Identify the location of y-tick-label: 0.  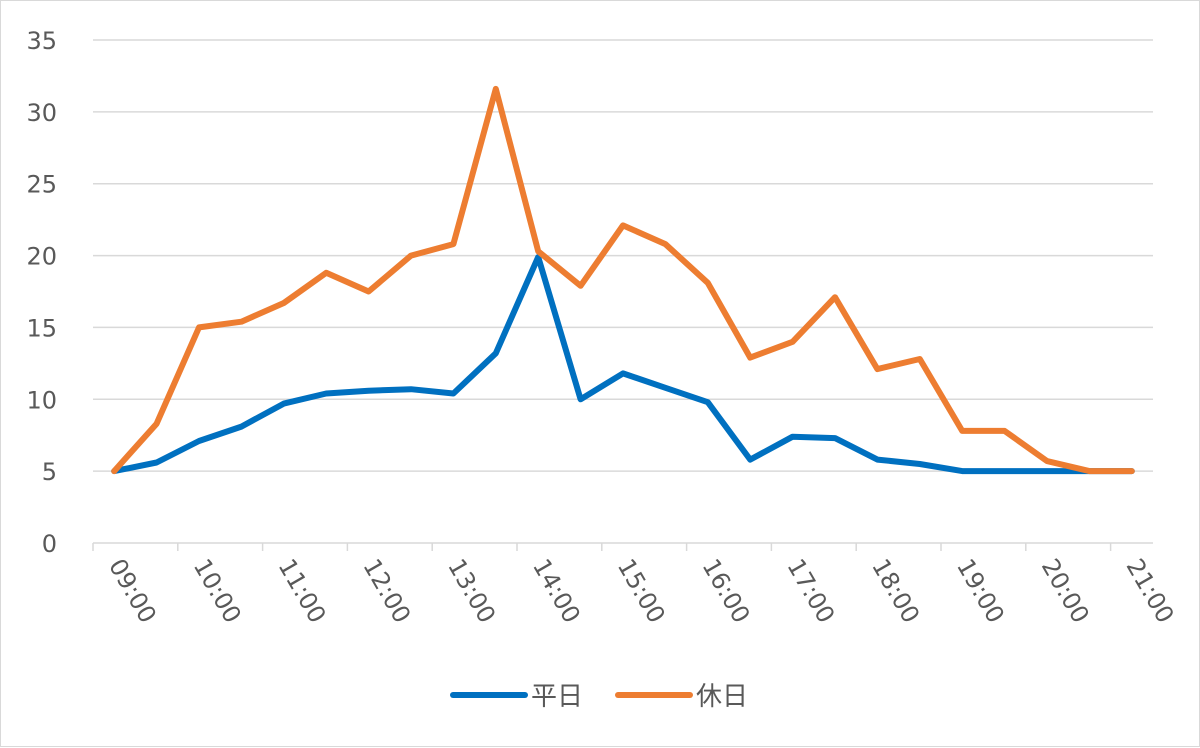
(49, 544).